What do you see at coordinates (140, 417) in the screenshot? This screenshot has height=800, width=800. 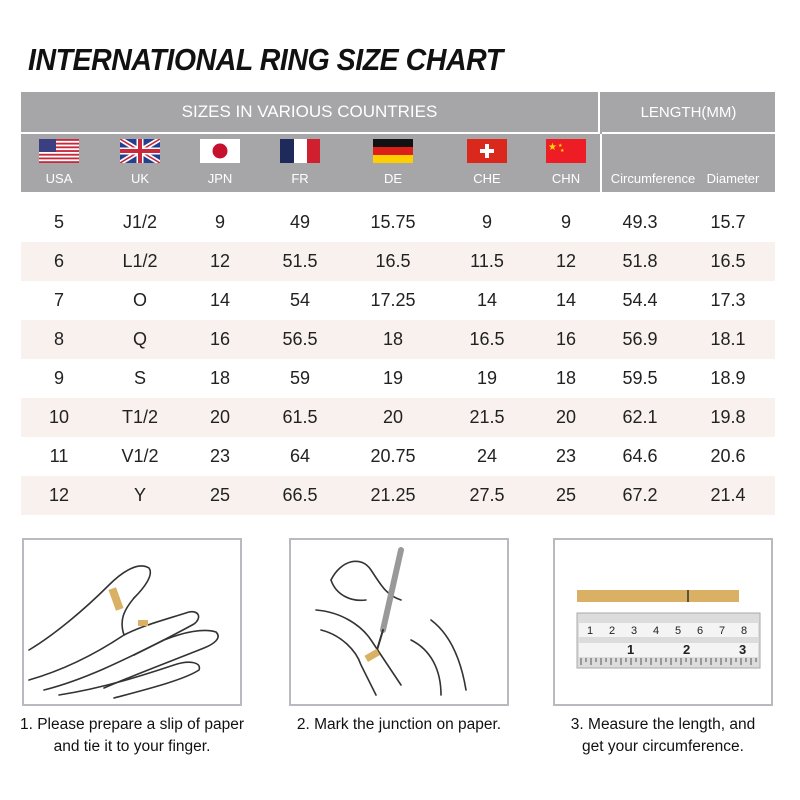 I see `table-cell: T1/2` at bounding box center [140, 417].